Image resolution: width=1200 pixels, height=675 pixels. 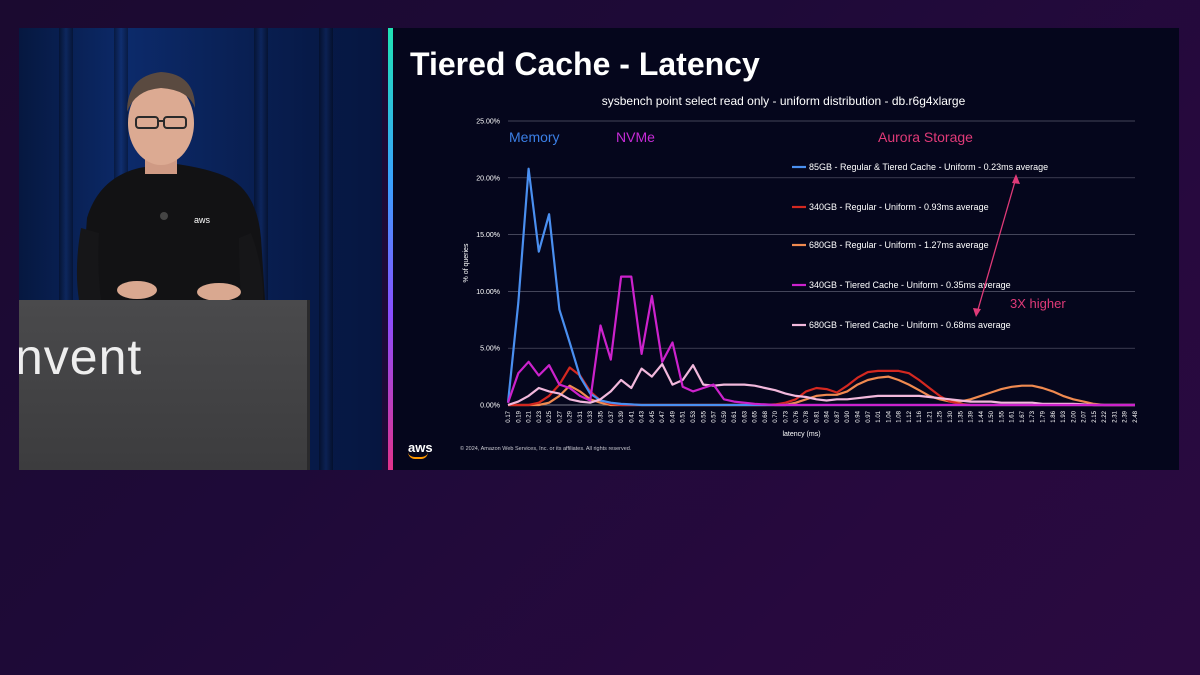 What do you see at coordinates (941, 416) in the screenshot?
I see `x-tick-label: 1.25` at bounding box center [941, 416].